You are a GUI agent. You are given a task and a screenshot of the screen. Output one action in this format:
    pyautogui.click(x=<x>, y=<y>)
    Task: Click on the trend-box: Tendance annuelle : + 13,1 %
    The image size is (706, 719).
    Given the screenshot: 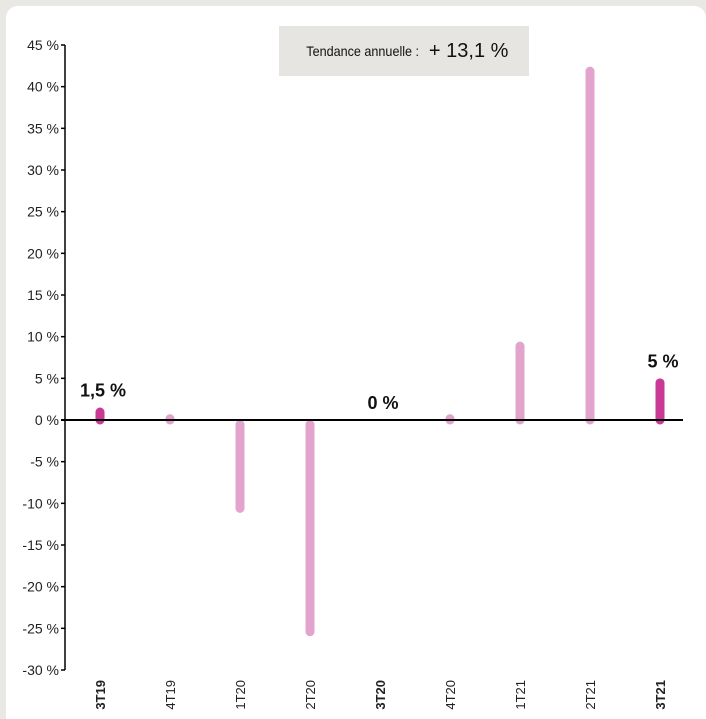 What is the action you would take?
    pyautogui.click(x=404, y=51)
    